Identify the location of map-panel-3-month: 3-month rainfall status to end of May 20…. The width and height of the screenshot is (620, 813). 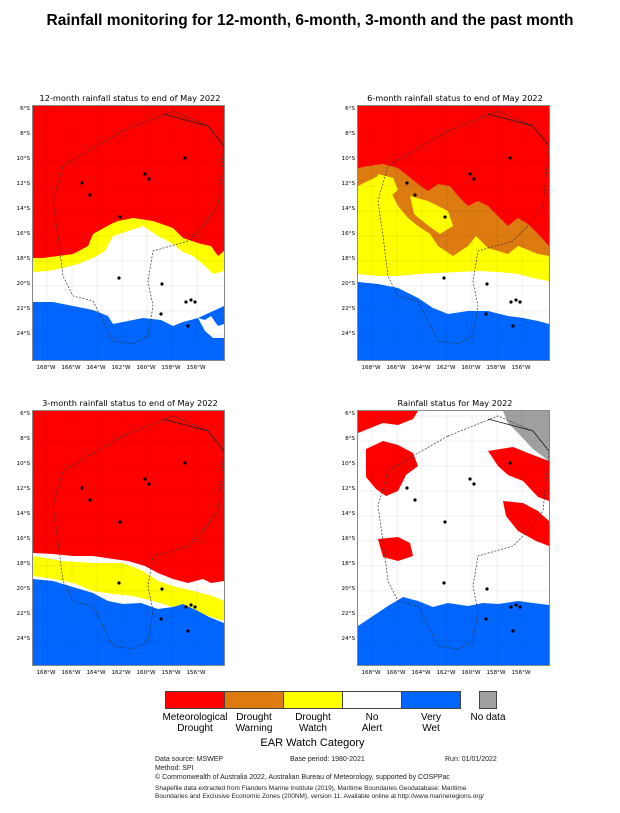
(140, 543).